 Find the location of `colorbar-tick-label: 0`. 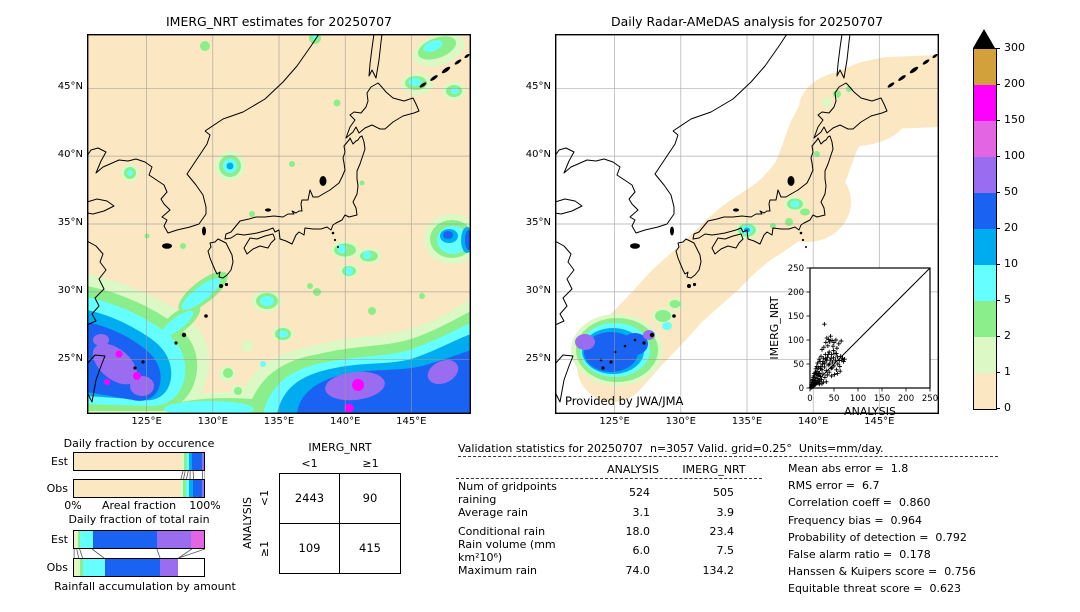

colorbar-tick-label: 0 is located at coordinates (1007, 407).